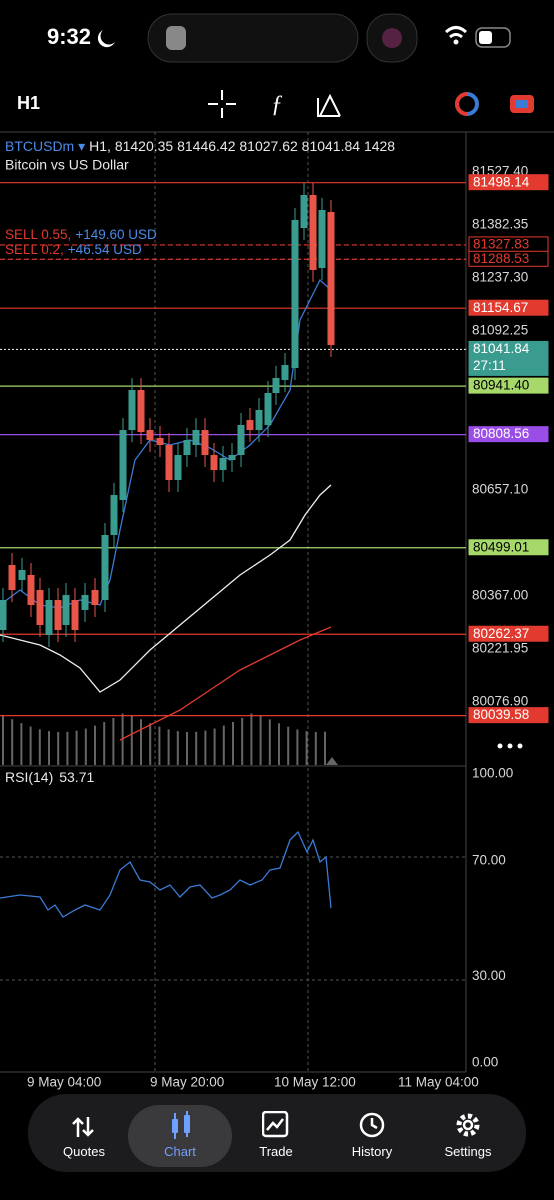 This screenshot has height=1200, width=554. I want to click on rsi-label: 0.00, so click(485, 1062).